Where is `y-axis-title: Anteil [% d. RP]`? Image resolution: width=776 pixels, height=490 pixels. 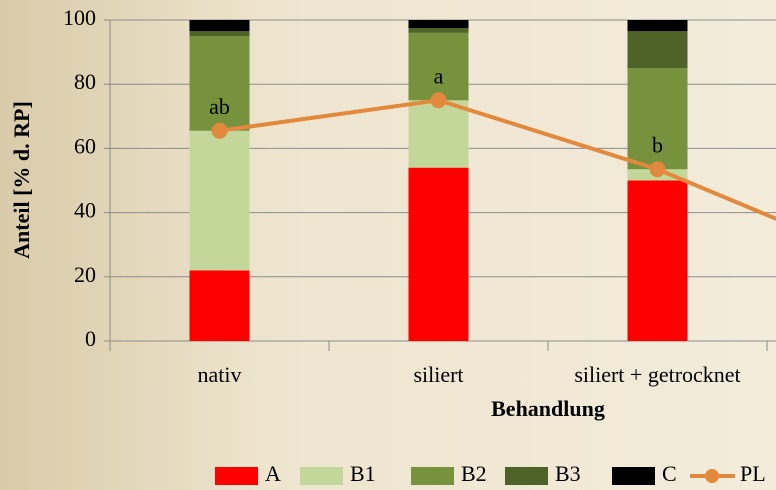
y-axis-title: Anteil [% d. RP] is located at coordinates (21, 180).